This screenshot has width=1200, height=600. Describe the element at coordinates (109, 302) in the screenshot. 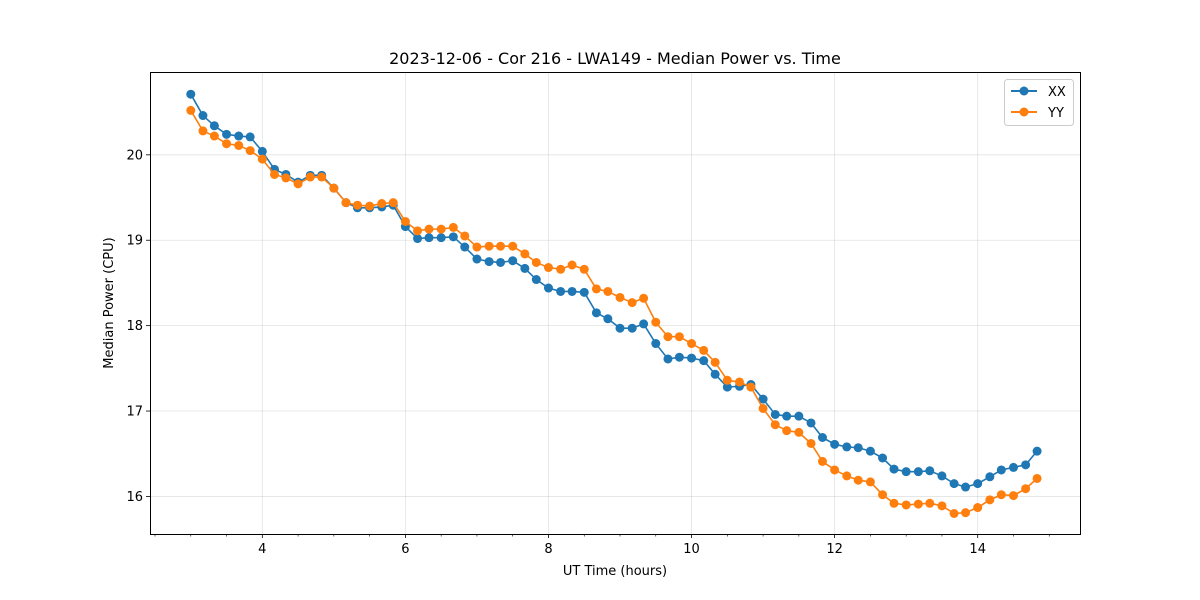

I see `y-axis-label: Median Power (CPU)` at that location.